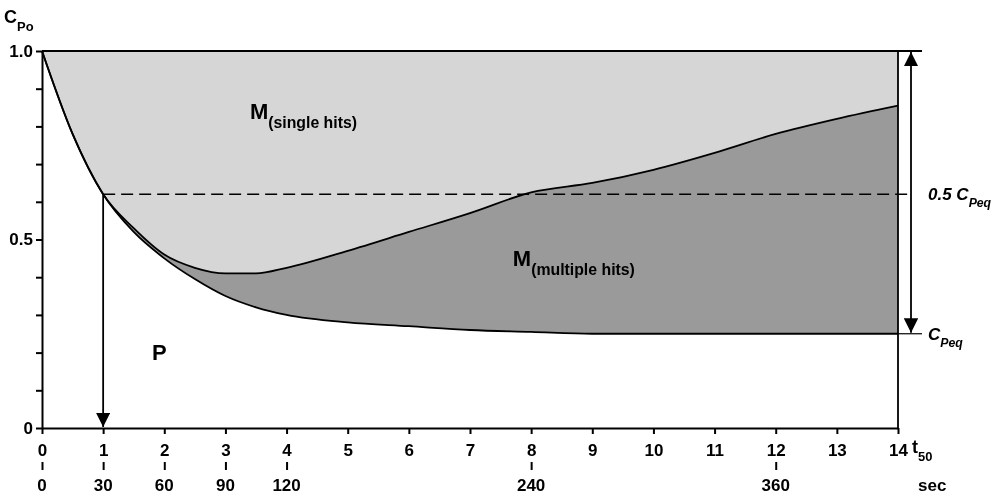 The image size is (1002, 501). What do you see at coordinates (226, 450) in the screenshot?
I see `x-tick-label: 3` at bounding box center [226, 450].